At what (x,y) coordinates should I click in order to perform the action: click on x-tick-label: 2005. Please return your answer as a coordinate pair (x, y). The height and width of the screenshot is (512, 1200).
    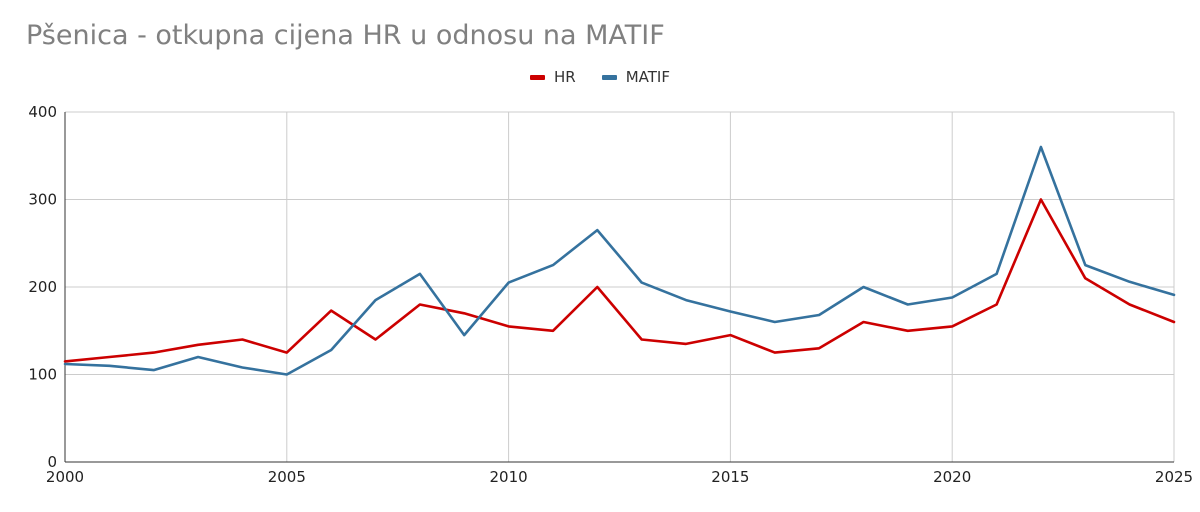
    Looking at the image, I should click on (287, 477).